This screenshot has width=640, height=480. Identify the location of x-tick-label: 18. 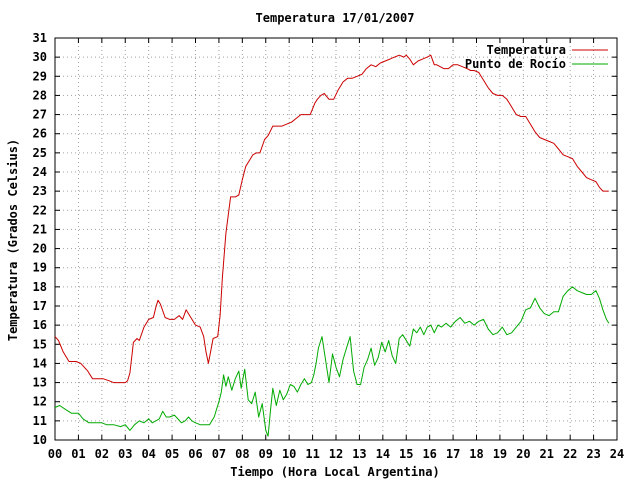
(476, 454).